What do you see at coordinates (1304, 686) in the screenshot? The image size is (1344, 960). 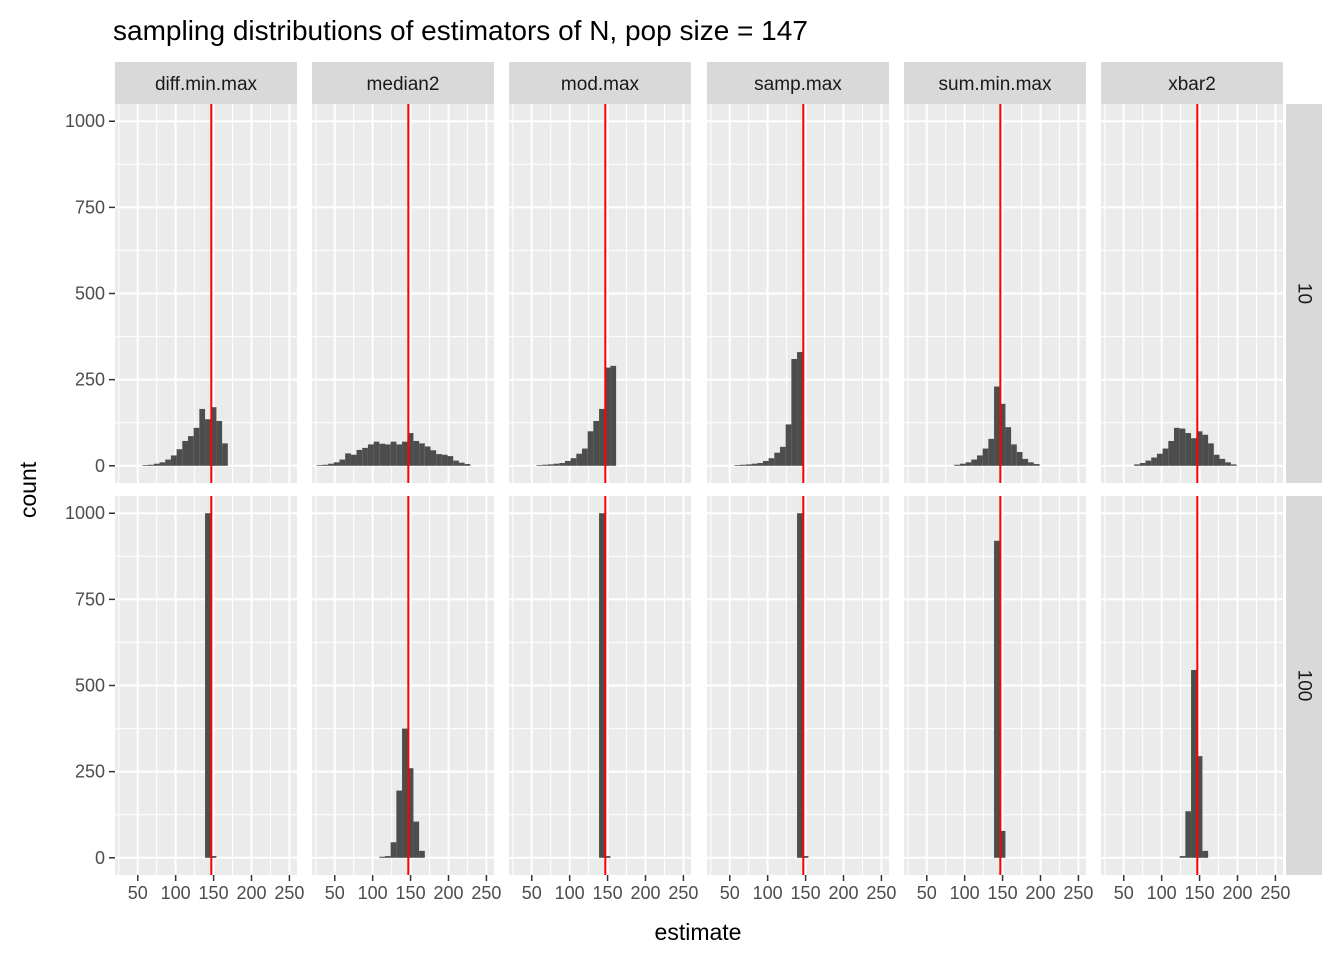 I see `row-strip-label: 100` at bounding box center [1304, 686].